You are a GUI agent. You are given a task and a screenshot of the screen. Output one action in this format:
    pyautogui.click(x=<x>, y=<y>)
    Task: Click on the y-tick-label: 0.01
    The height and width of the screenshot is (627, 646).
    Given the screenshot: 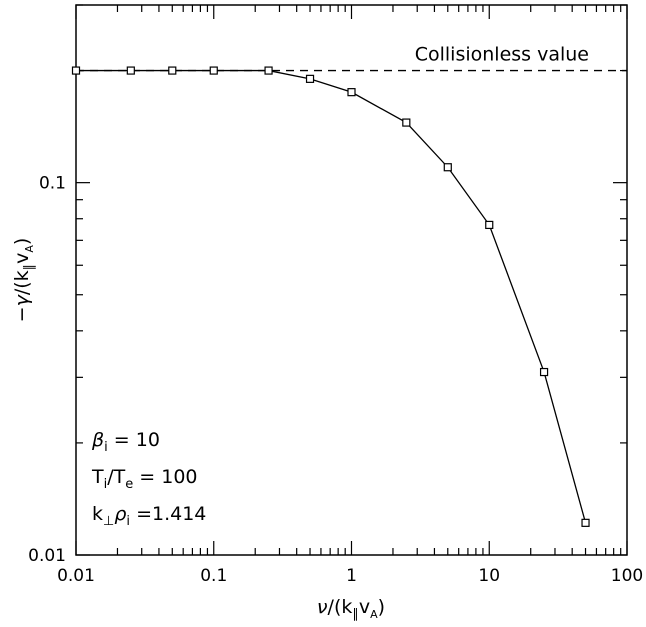 What is the action you would take?
    pyautogui.click(x=47, y=556)
    